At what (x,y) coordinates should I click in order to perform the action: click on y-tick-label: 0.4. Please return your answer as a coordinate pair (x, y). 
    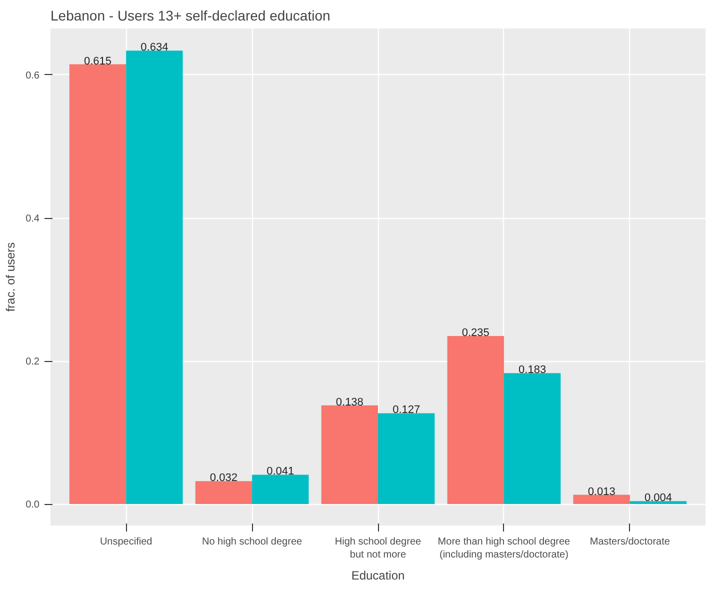
    Looking at the image, I should click on (33, 219).